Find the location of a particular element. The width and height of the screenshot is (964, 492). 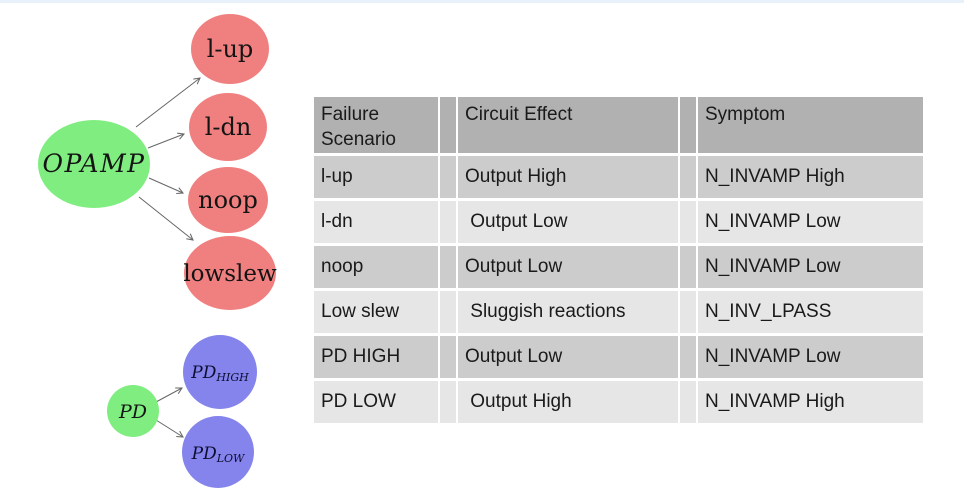

cell-scenario: Low slew is located at coordinates (377, 313).